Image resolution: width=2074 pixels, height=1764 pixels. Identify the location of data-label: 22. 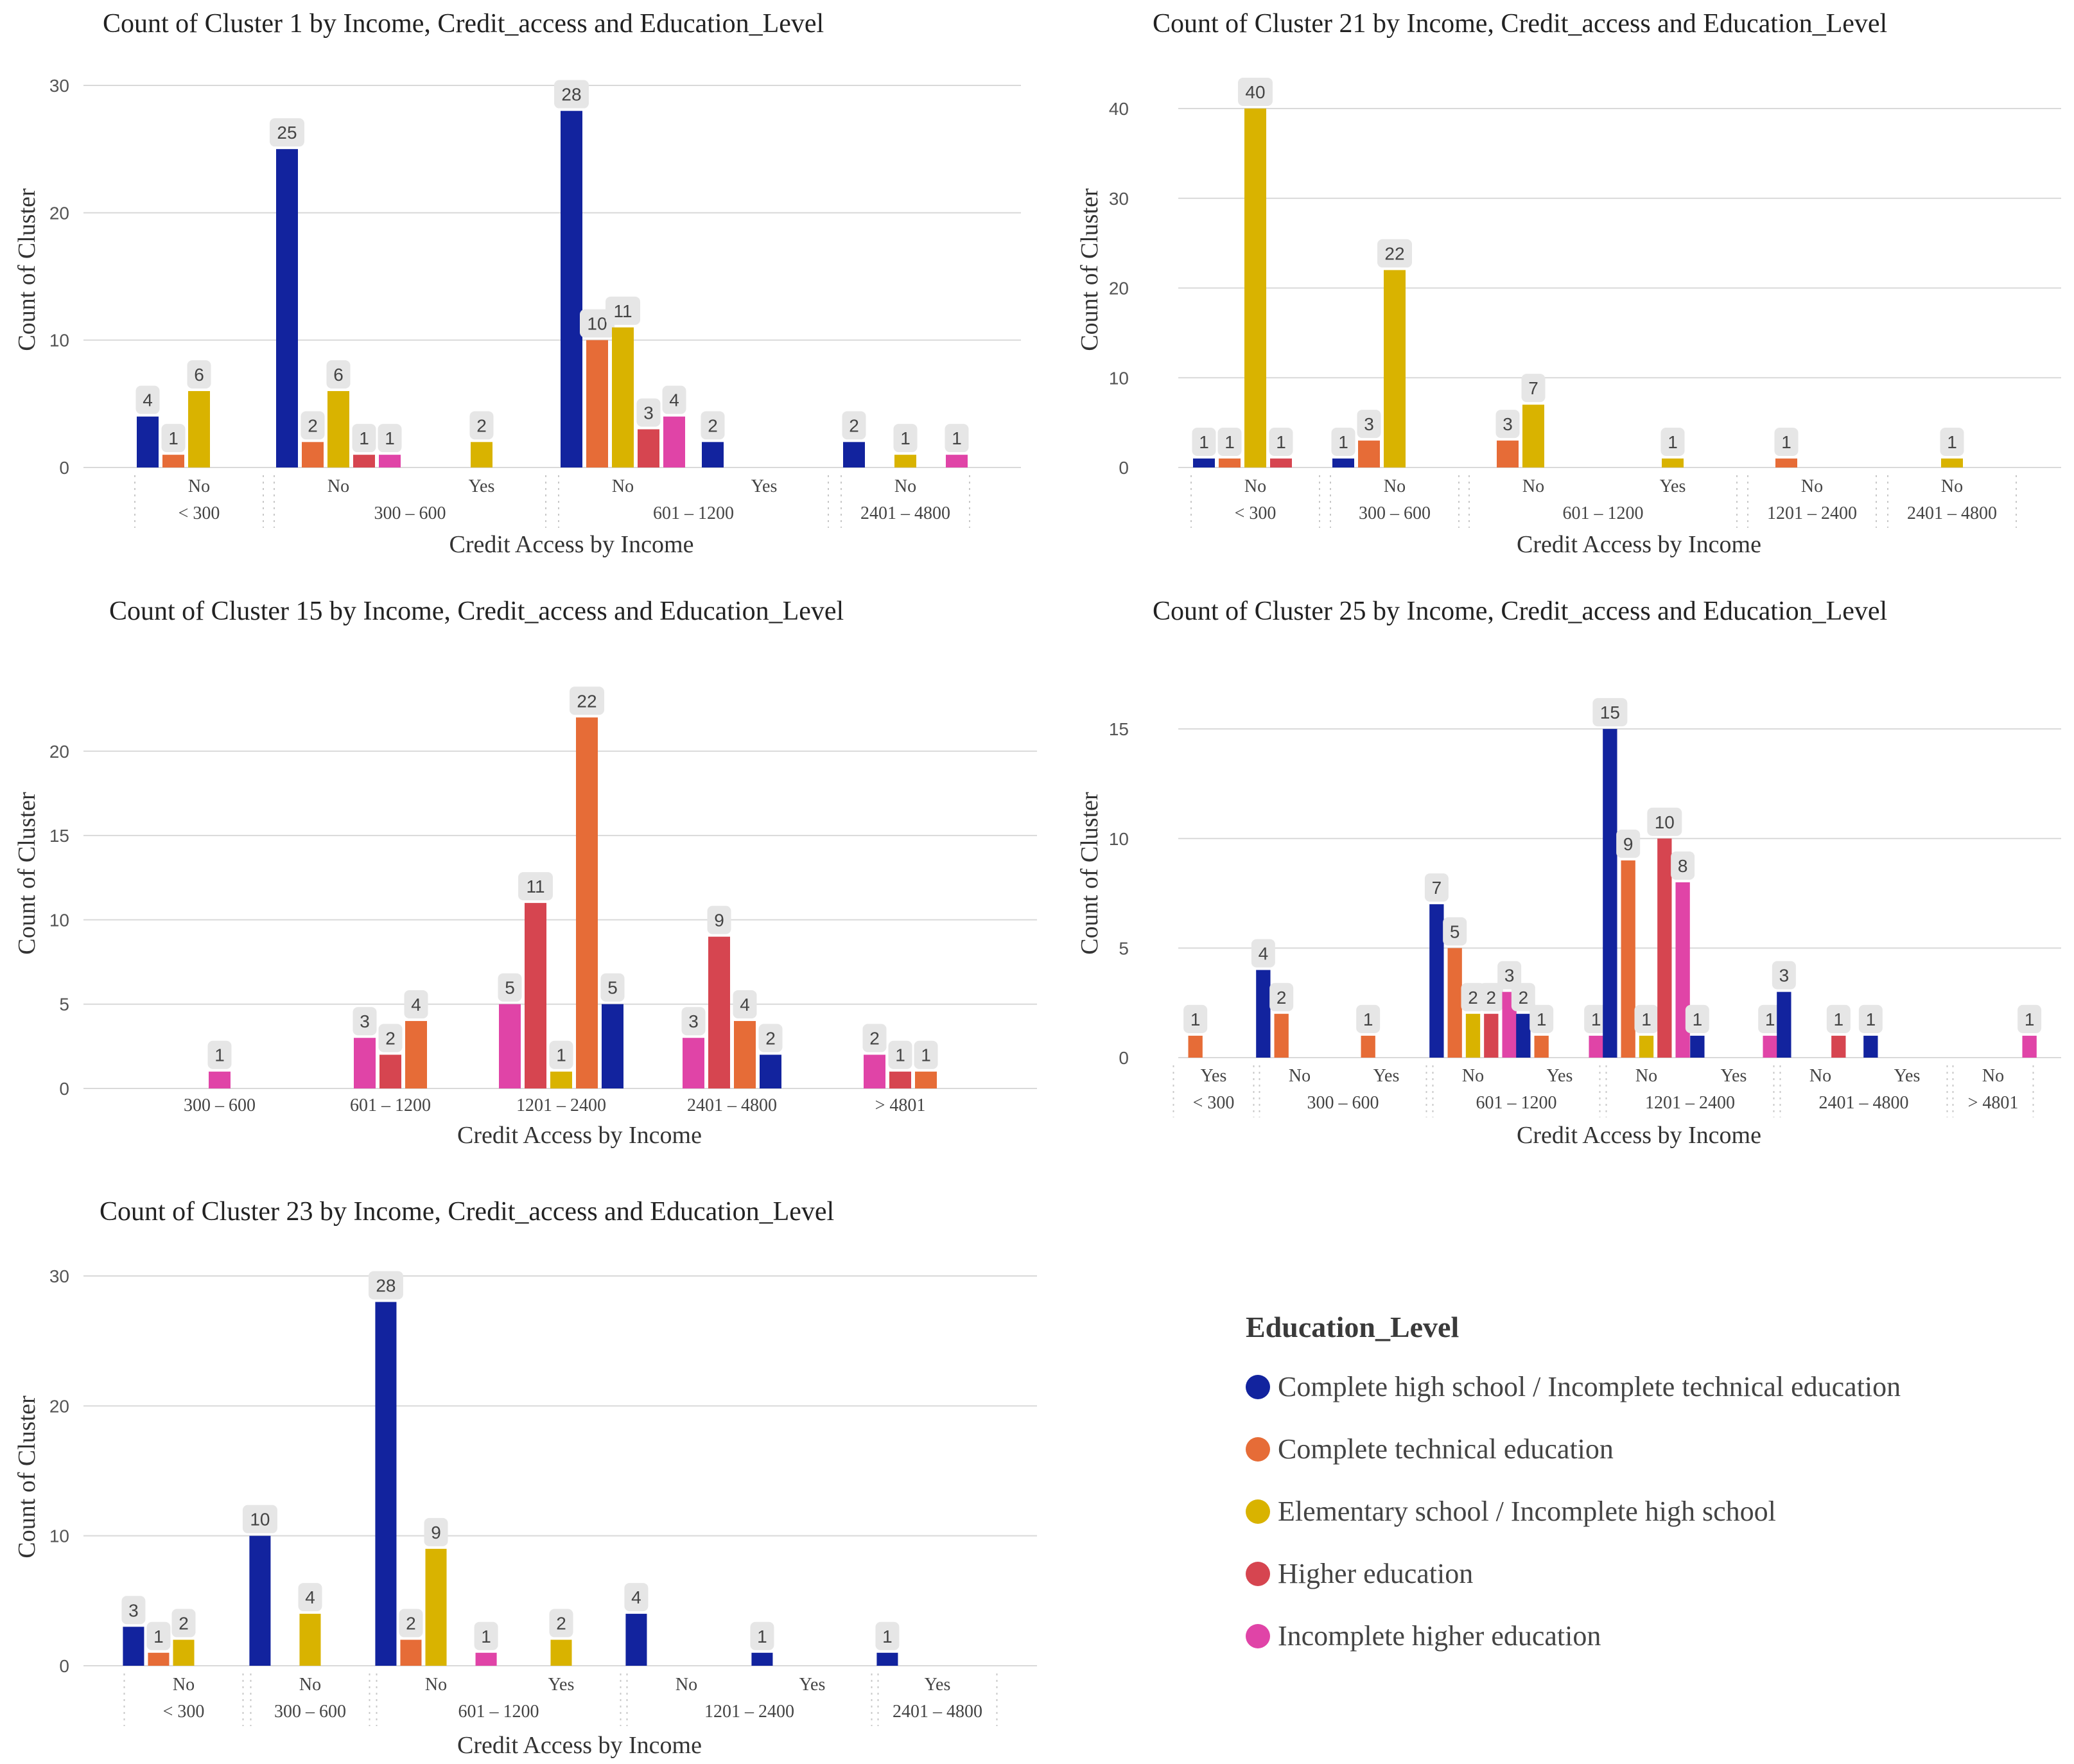
(1394, 254).